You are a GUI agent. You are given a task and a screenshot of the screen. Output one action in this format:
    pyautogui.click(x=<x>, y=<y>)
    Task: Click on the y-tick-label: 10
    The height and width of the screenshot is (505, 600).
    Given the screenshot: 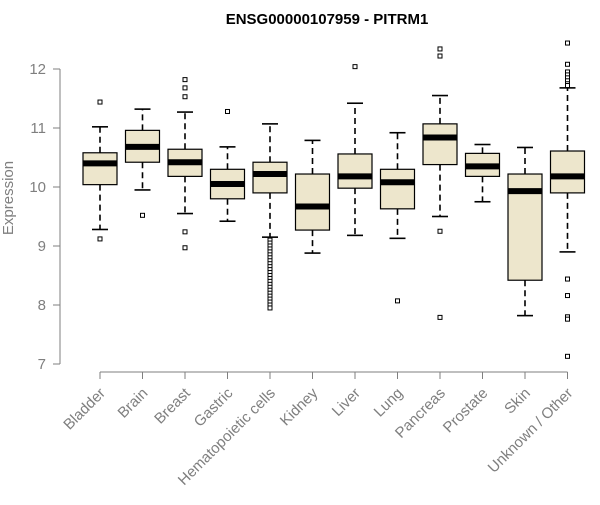 What is the action you would take?
    pyautogui.click(x=37, y=187)
    